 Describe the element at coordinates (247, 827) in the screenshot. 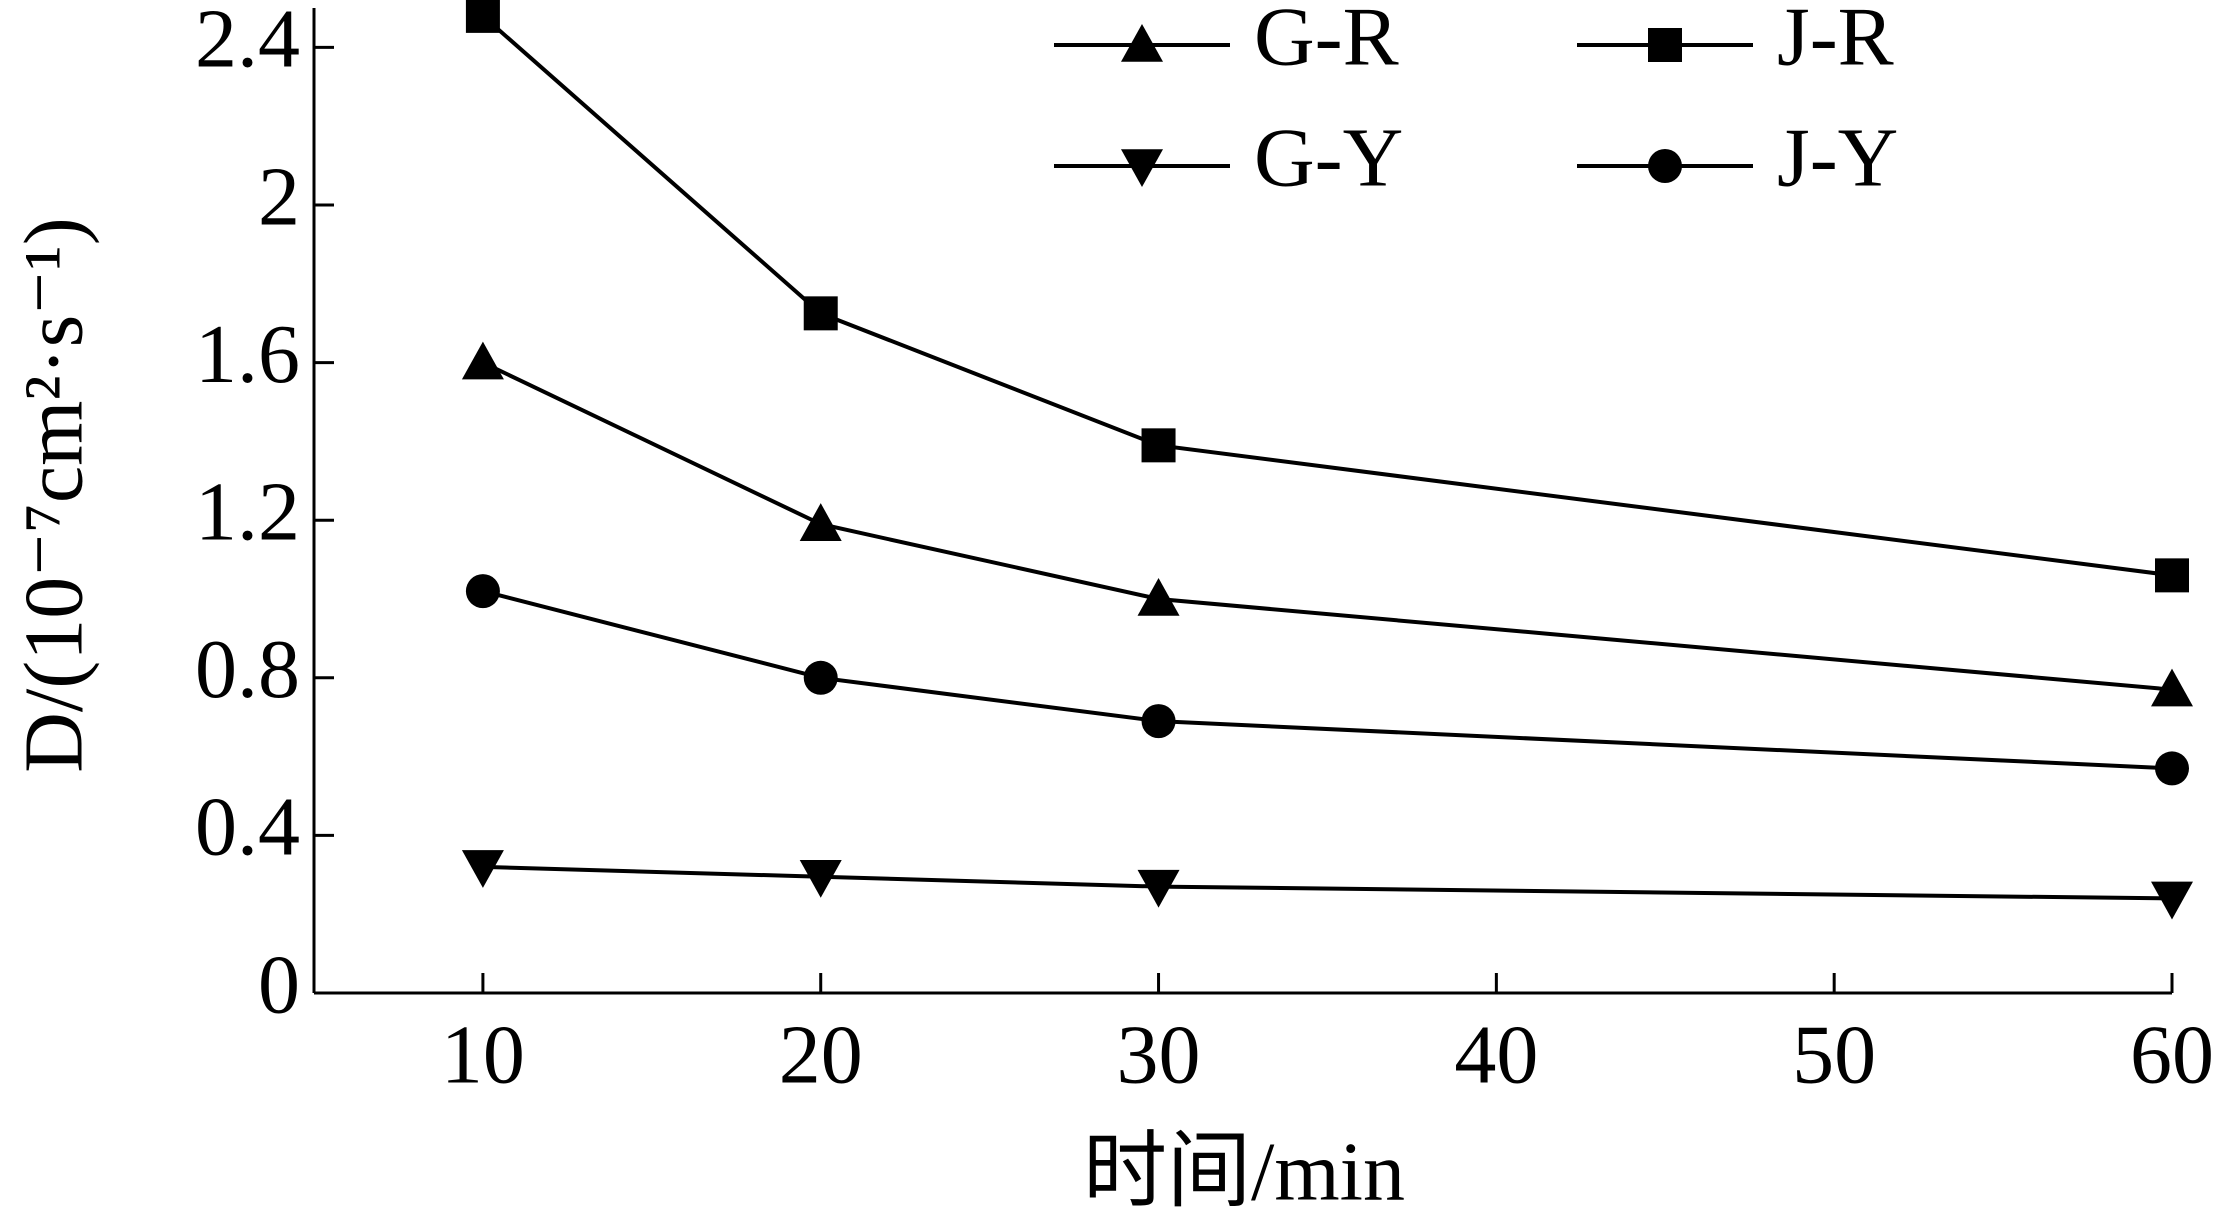

I see `y-tick-label: 0.4` at that location.